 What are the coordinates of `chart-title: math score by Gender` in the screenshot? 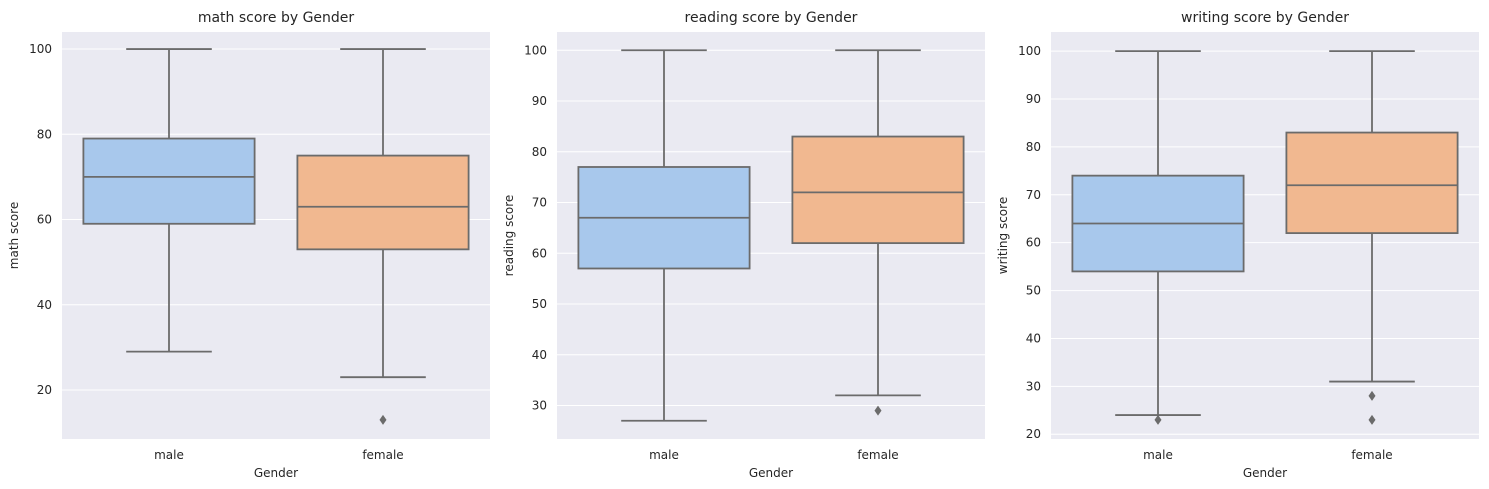 It's located at (276, 18).